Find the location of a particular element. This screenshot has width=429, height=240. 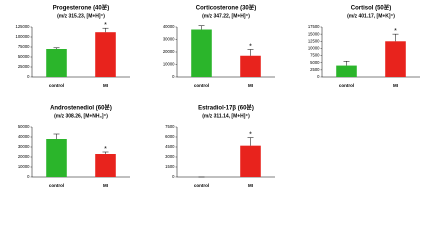

chart-subtitle: (m/z 401.17, [M+K]⁺) is located at coordinates (371, 16).